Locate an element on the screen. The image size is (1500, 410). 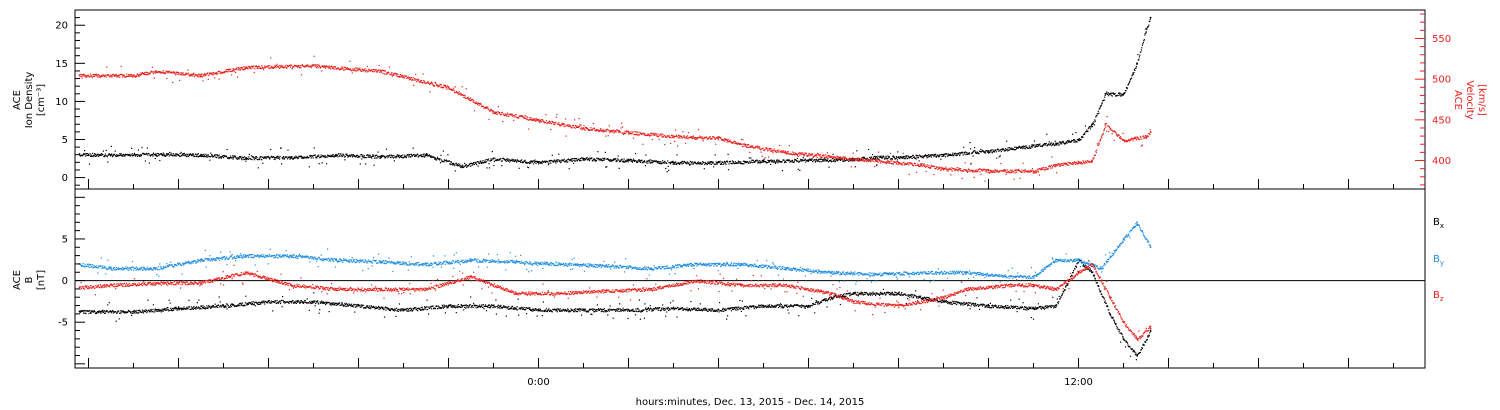
top-right-tick-label: 500 is located at coordinates (1441, 80).